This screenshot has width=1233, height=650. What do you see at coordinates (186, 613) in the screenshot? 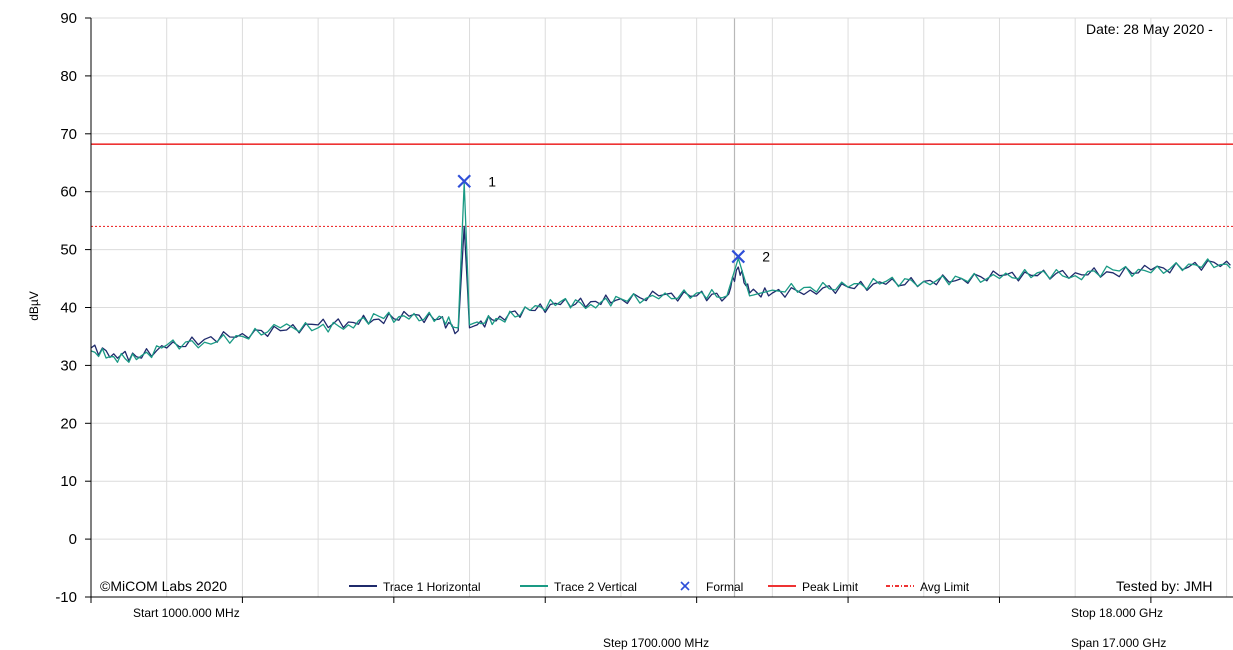
I see `start-frequency-label: Start 1000.000 MHz` at bounding box center [186, 613].